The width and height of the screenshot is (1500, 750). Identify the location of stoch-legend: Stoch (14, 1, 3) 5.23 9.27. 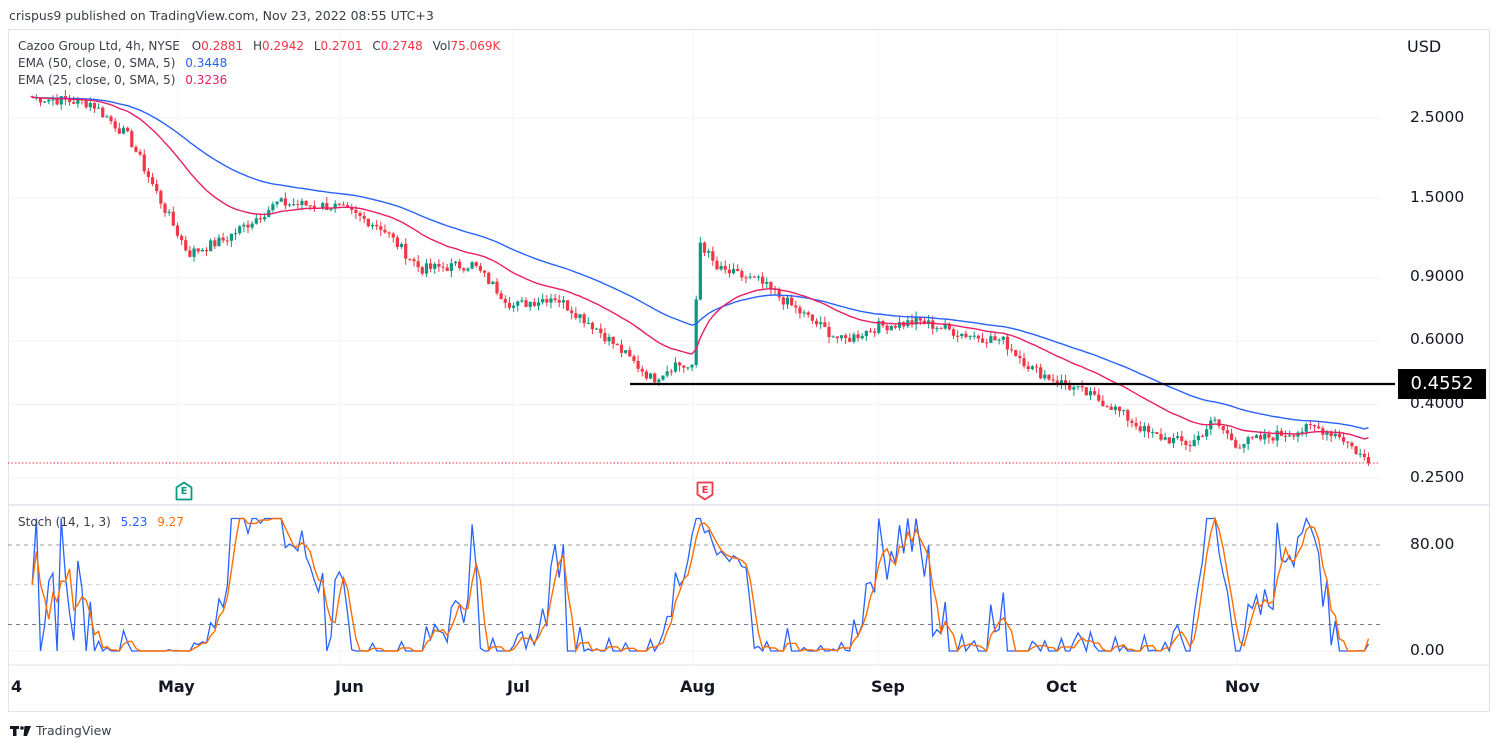
(101, 522).